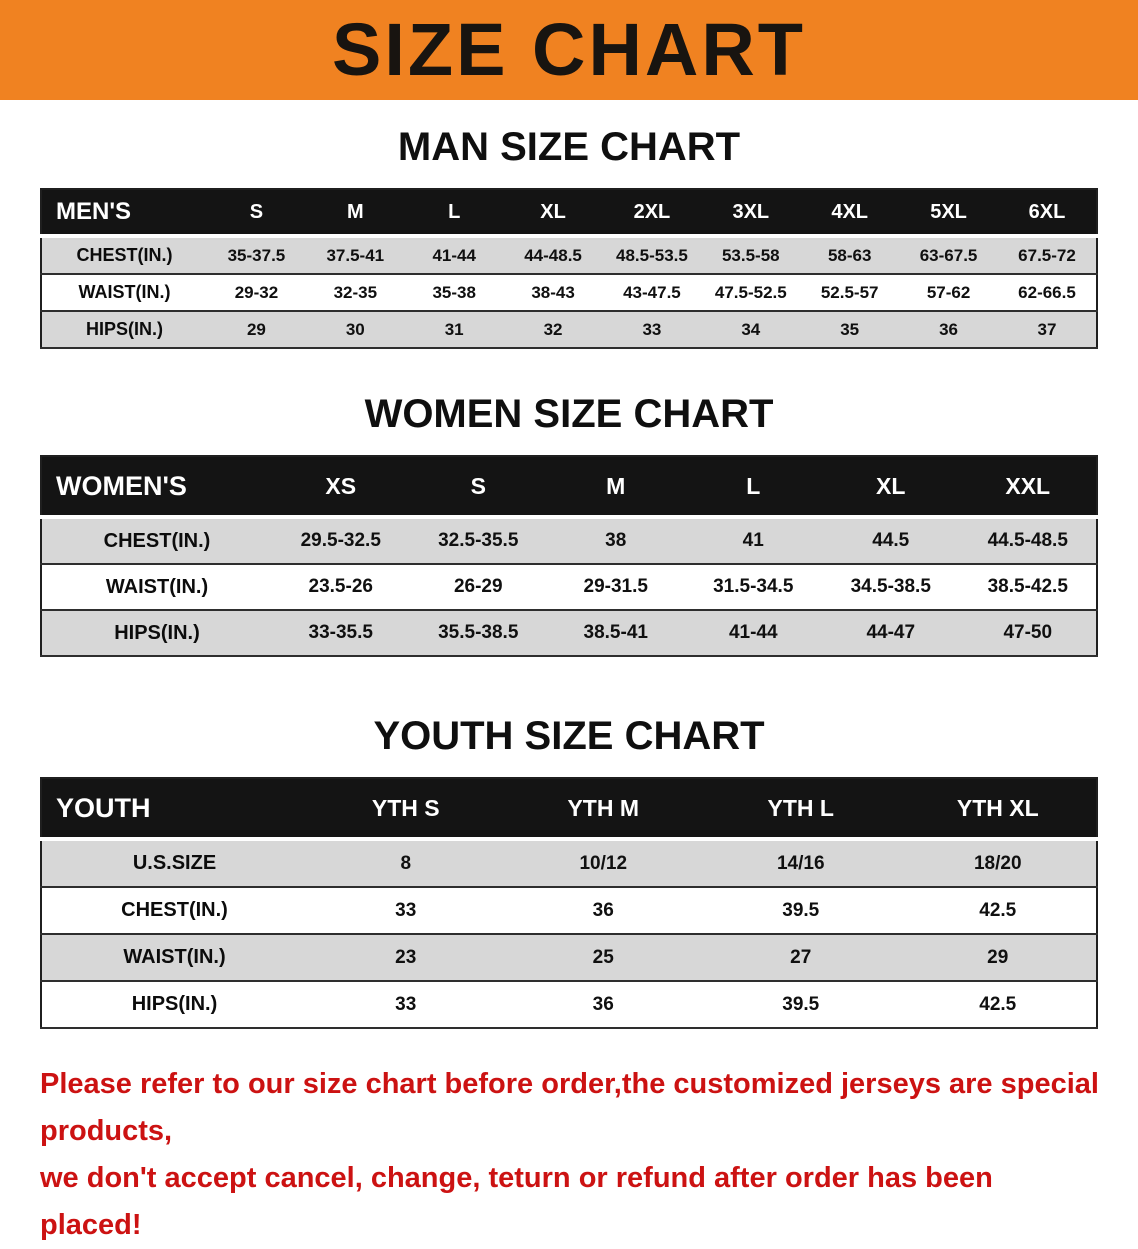 Image resolution: width=1138 pixels, height=1249 pixels. Describe the element at coordinates (1047, 292) in the screenshot. I see `size-value: 62-66.5` at that location.